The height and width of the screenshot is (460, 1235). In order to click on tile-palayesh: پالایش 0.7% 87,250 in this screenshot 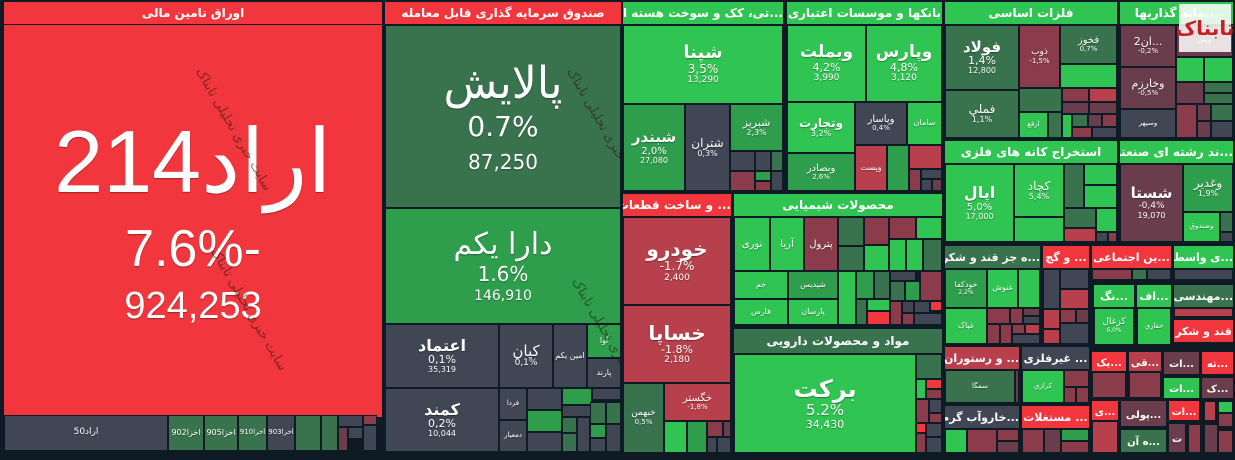, I will do `click(503, 116)`.